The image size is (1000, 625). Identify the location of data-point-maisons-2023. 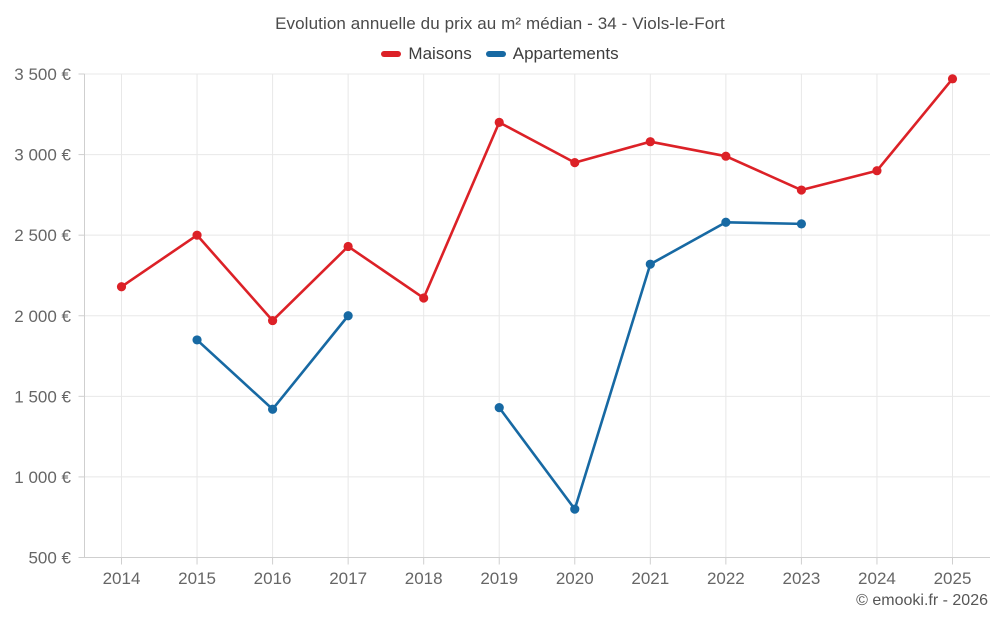
(801, 190).